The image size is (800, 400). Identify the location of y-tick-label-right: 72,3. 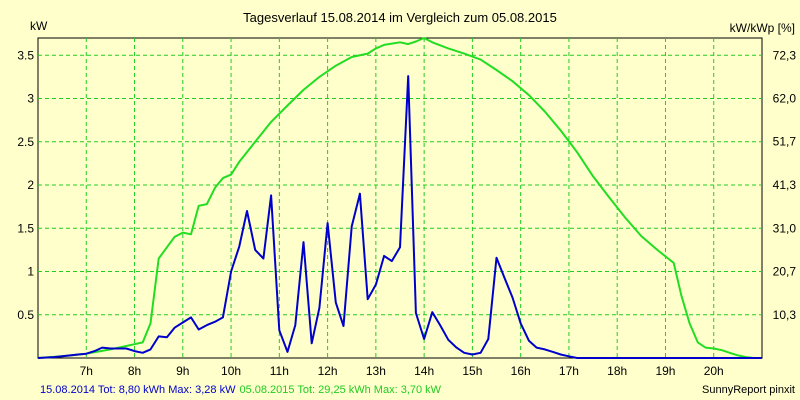
(785, 56).